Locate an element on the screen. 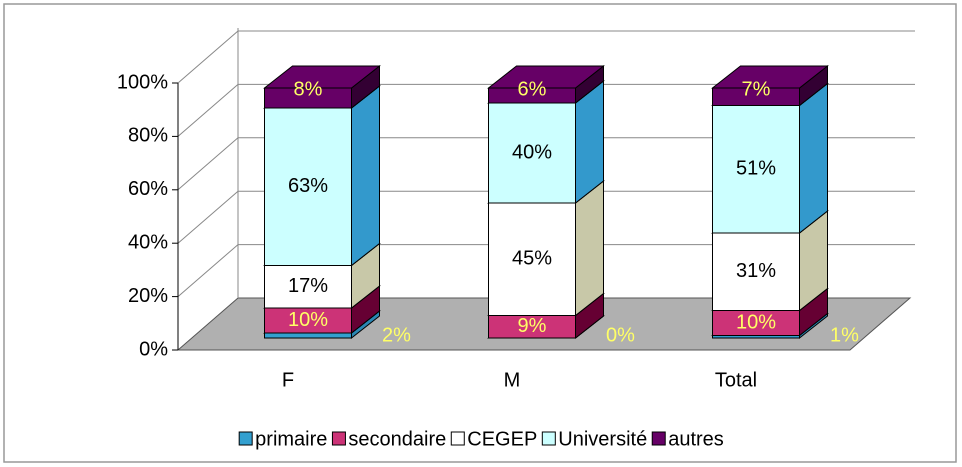 The height and width of the screenshot is (467, 962). y-tick-label: 60% is located at coordinates (148, 189).